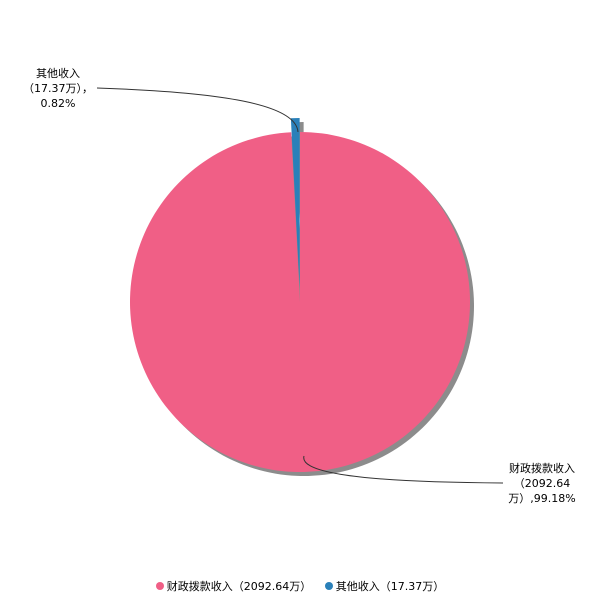 The image size is (600, 600). Describe the element at coordinates (542, 498) in the screenshot. I see `label-line: 万）,99.18%` at that location.